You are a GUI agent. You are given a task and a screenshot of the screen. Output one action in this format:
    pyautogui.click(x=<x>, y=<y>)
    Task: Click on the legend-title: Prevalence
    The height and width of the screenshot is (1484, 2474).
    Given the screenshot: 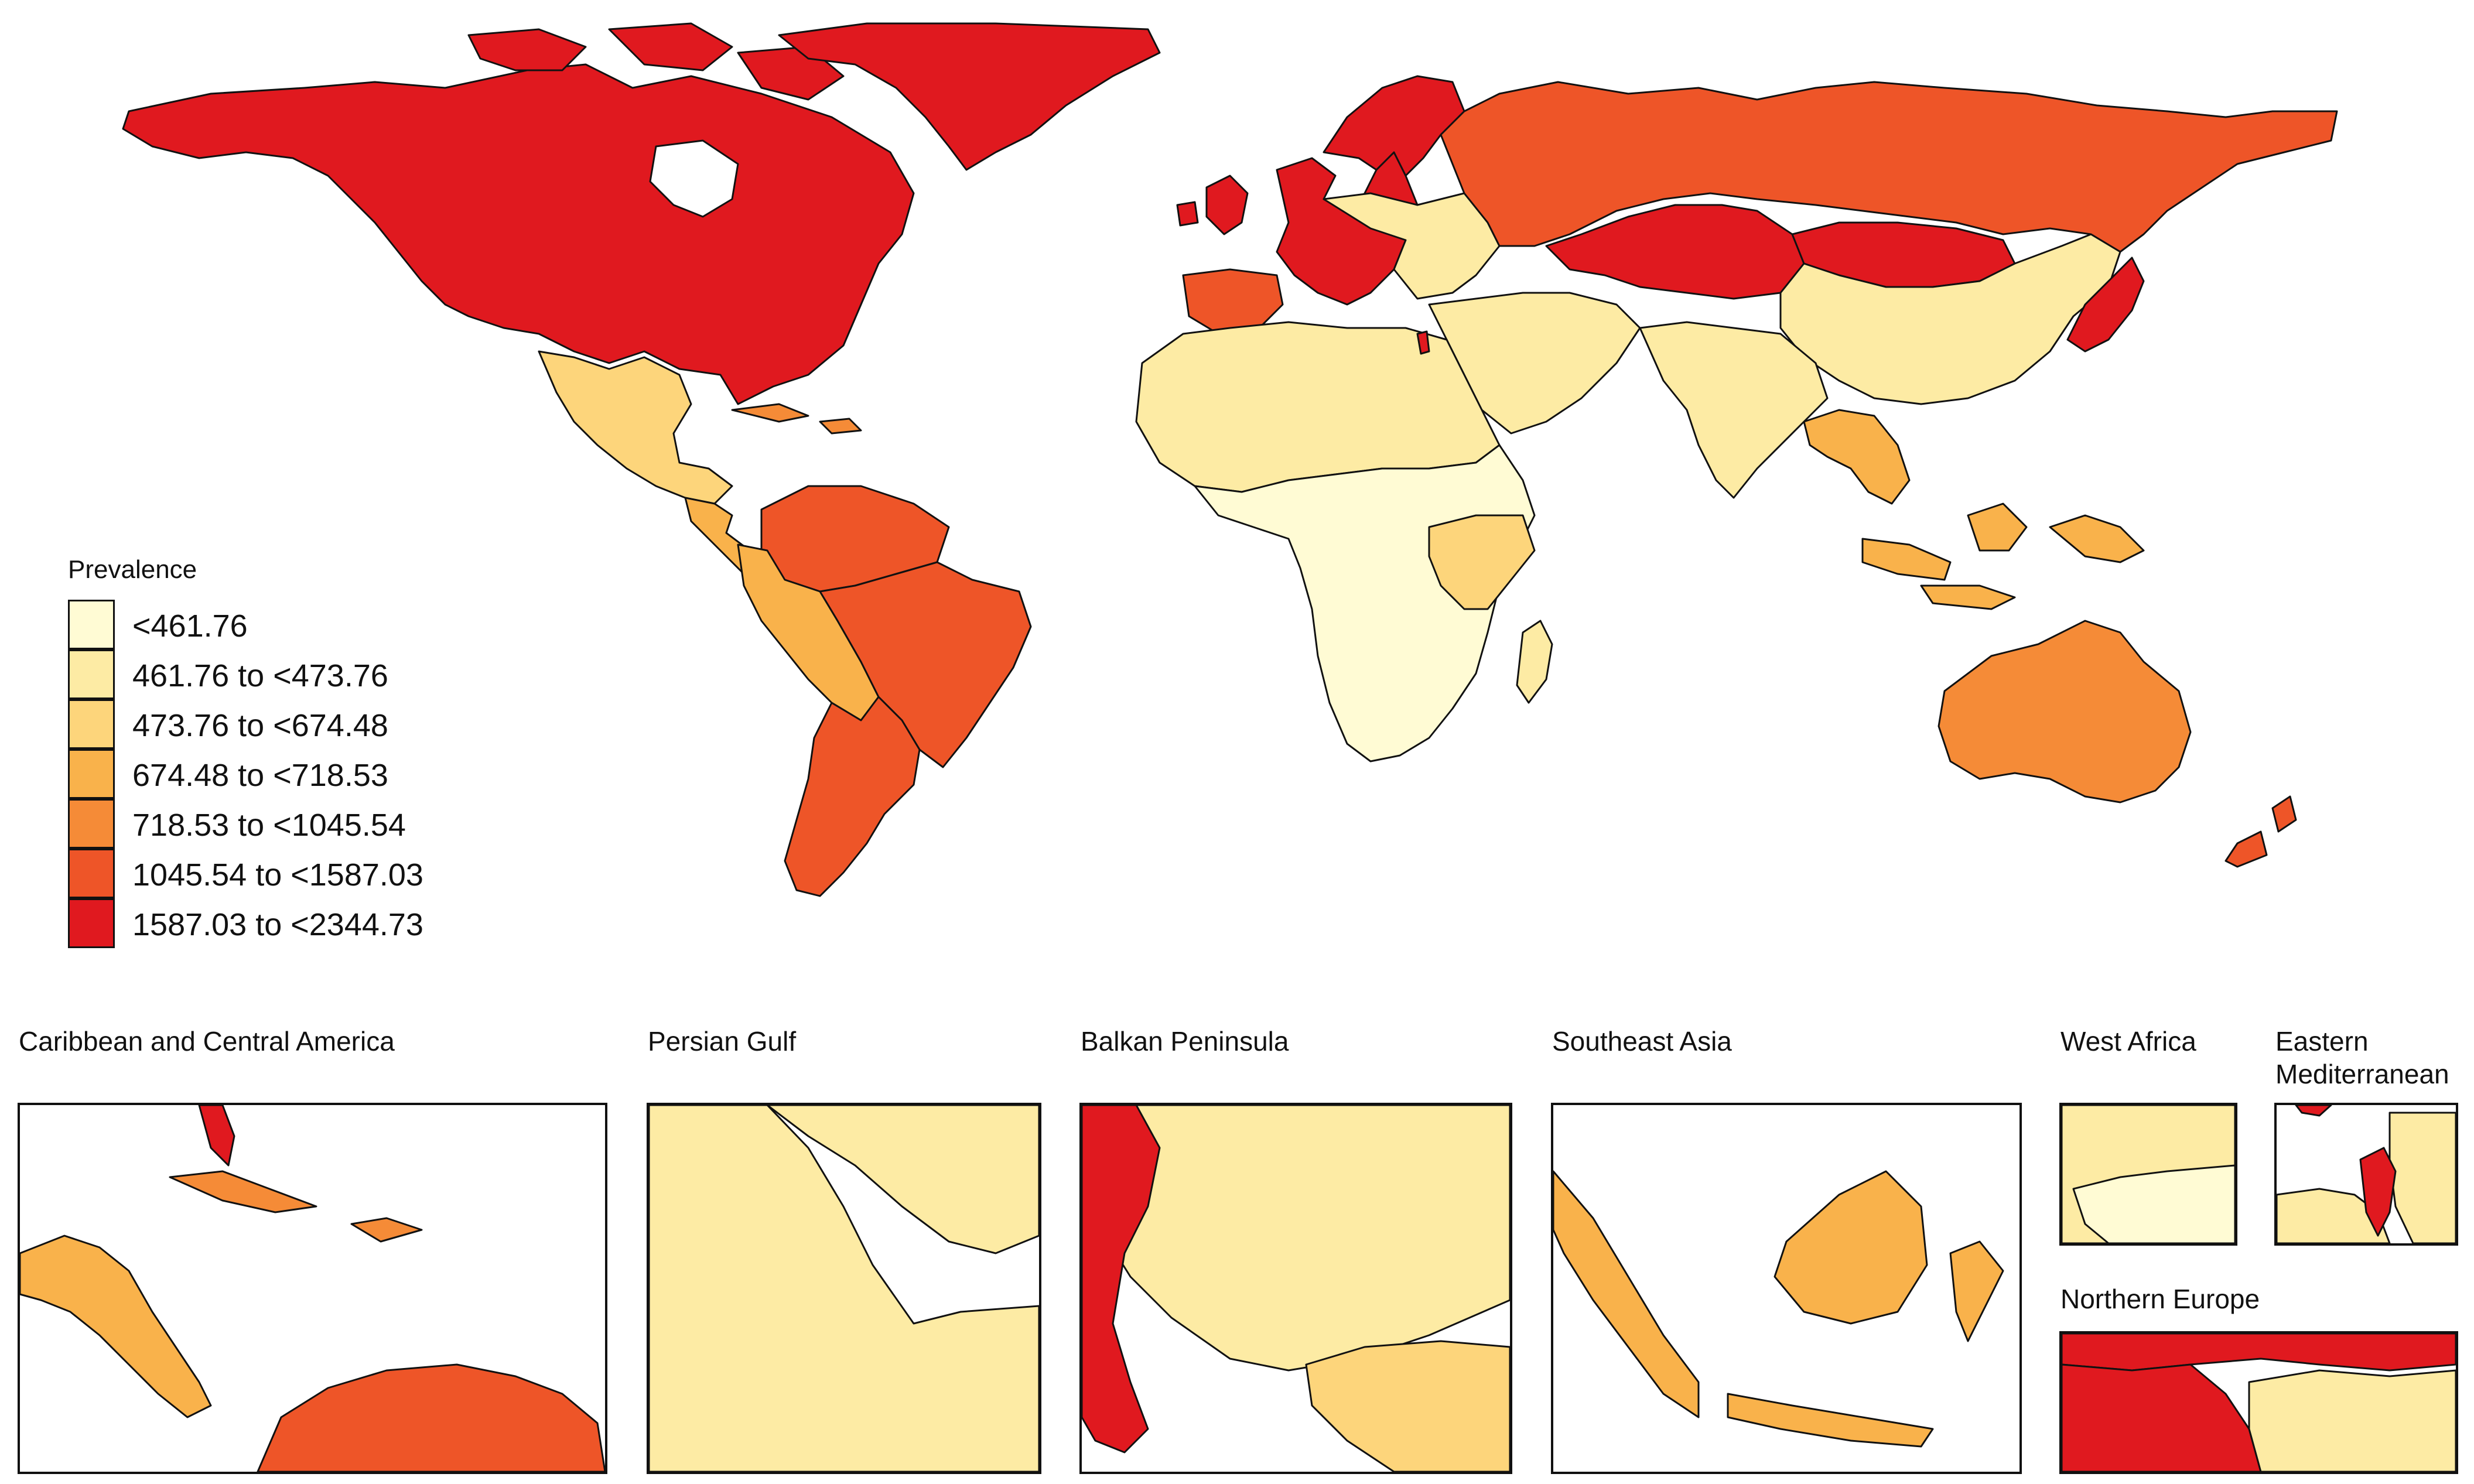 What is the action you would take?
    pyautogui.click(x=132, y=569)
    